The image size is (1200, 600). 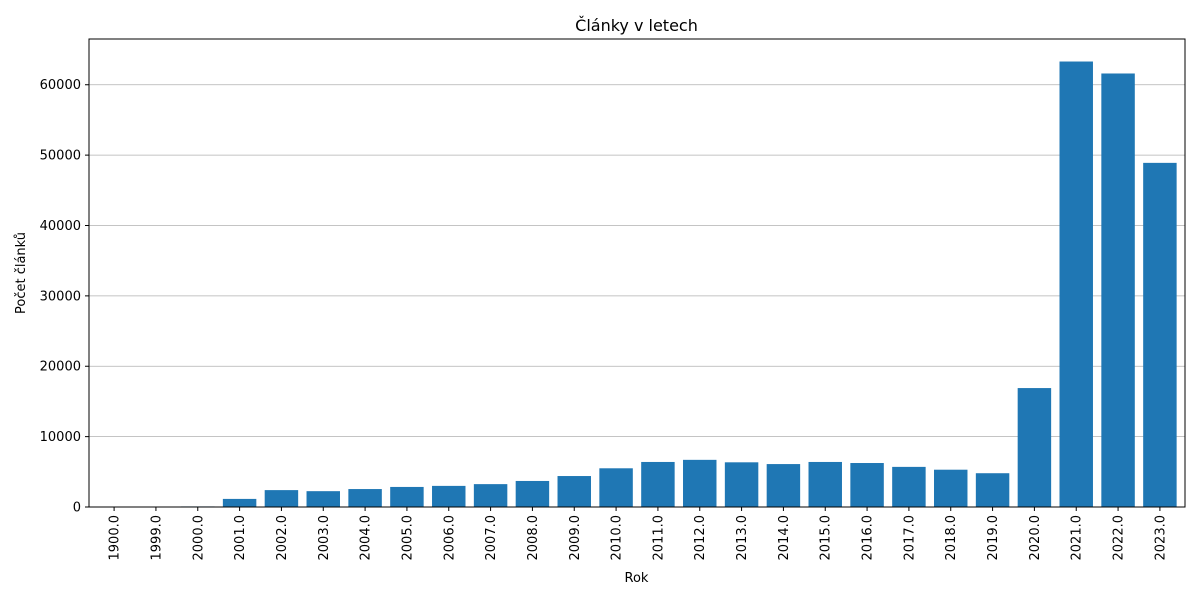 I want to click on chart-title: Články v letech, so click(x=636, y=25).